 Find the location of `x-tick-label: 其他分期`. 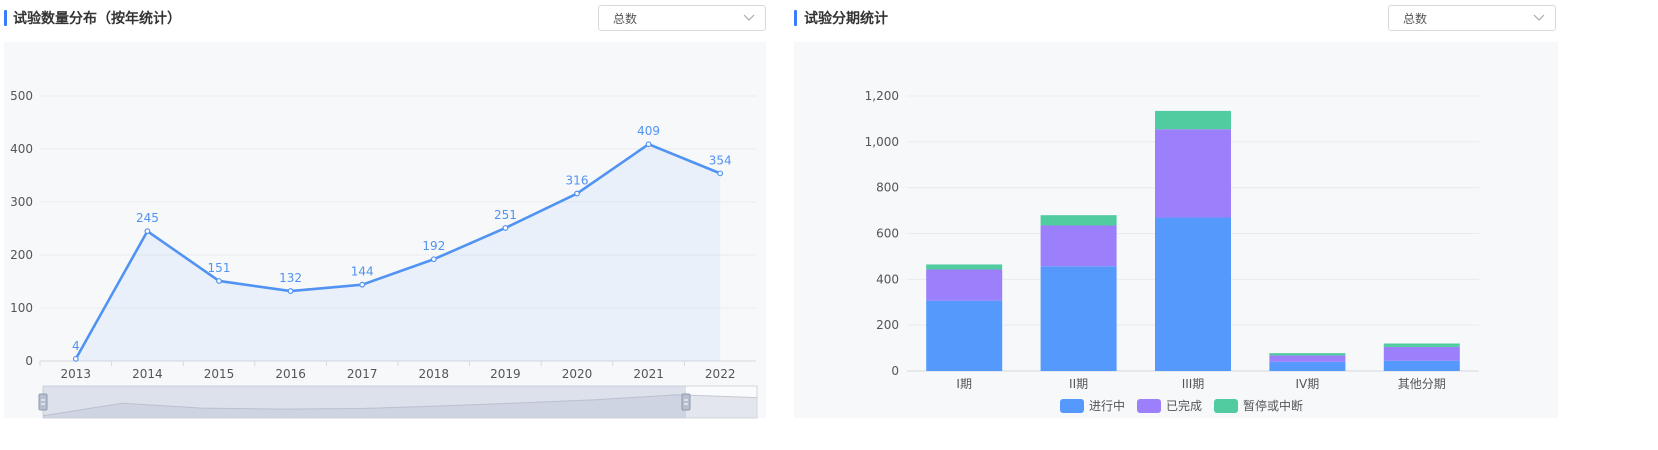

x-tick-label: 其他分期 is located at coordinates (1422, 384).